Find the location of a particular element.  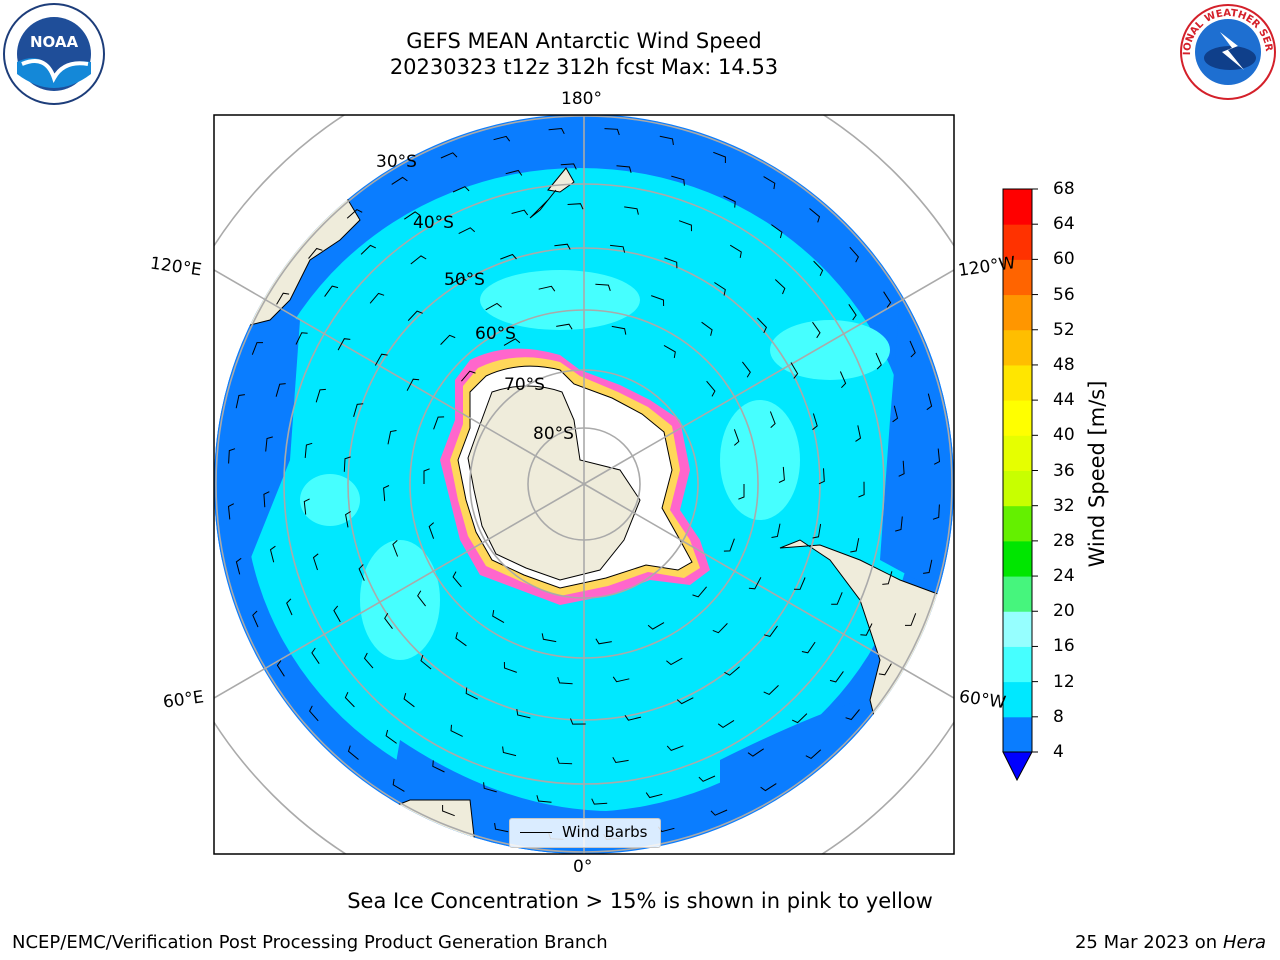

colorbar-tick-label: 8 is located at coordinates (1058, 716).